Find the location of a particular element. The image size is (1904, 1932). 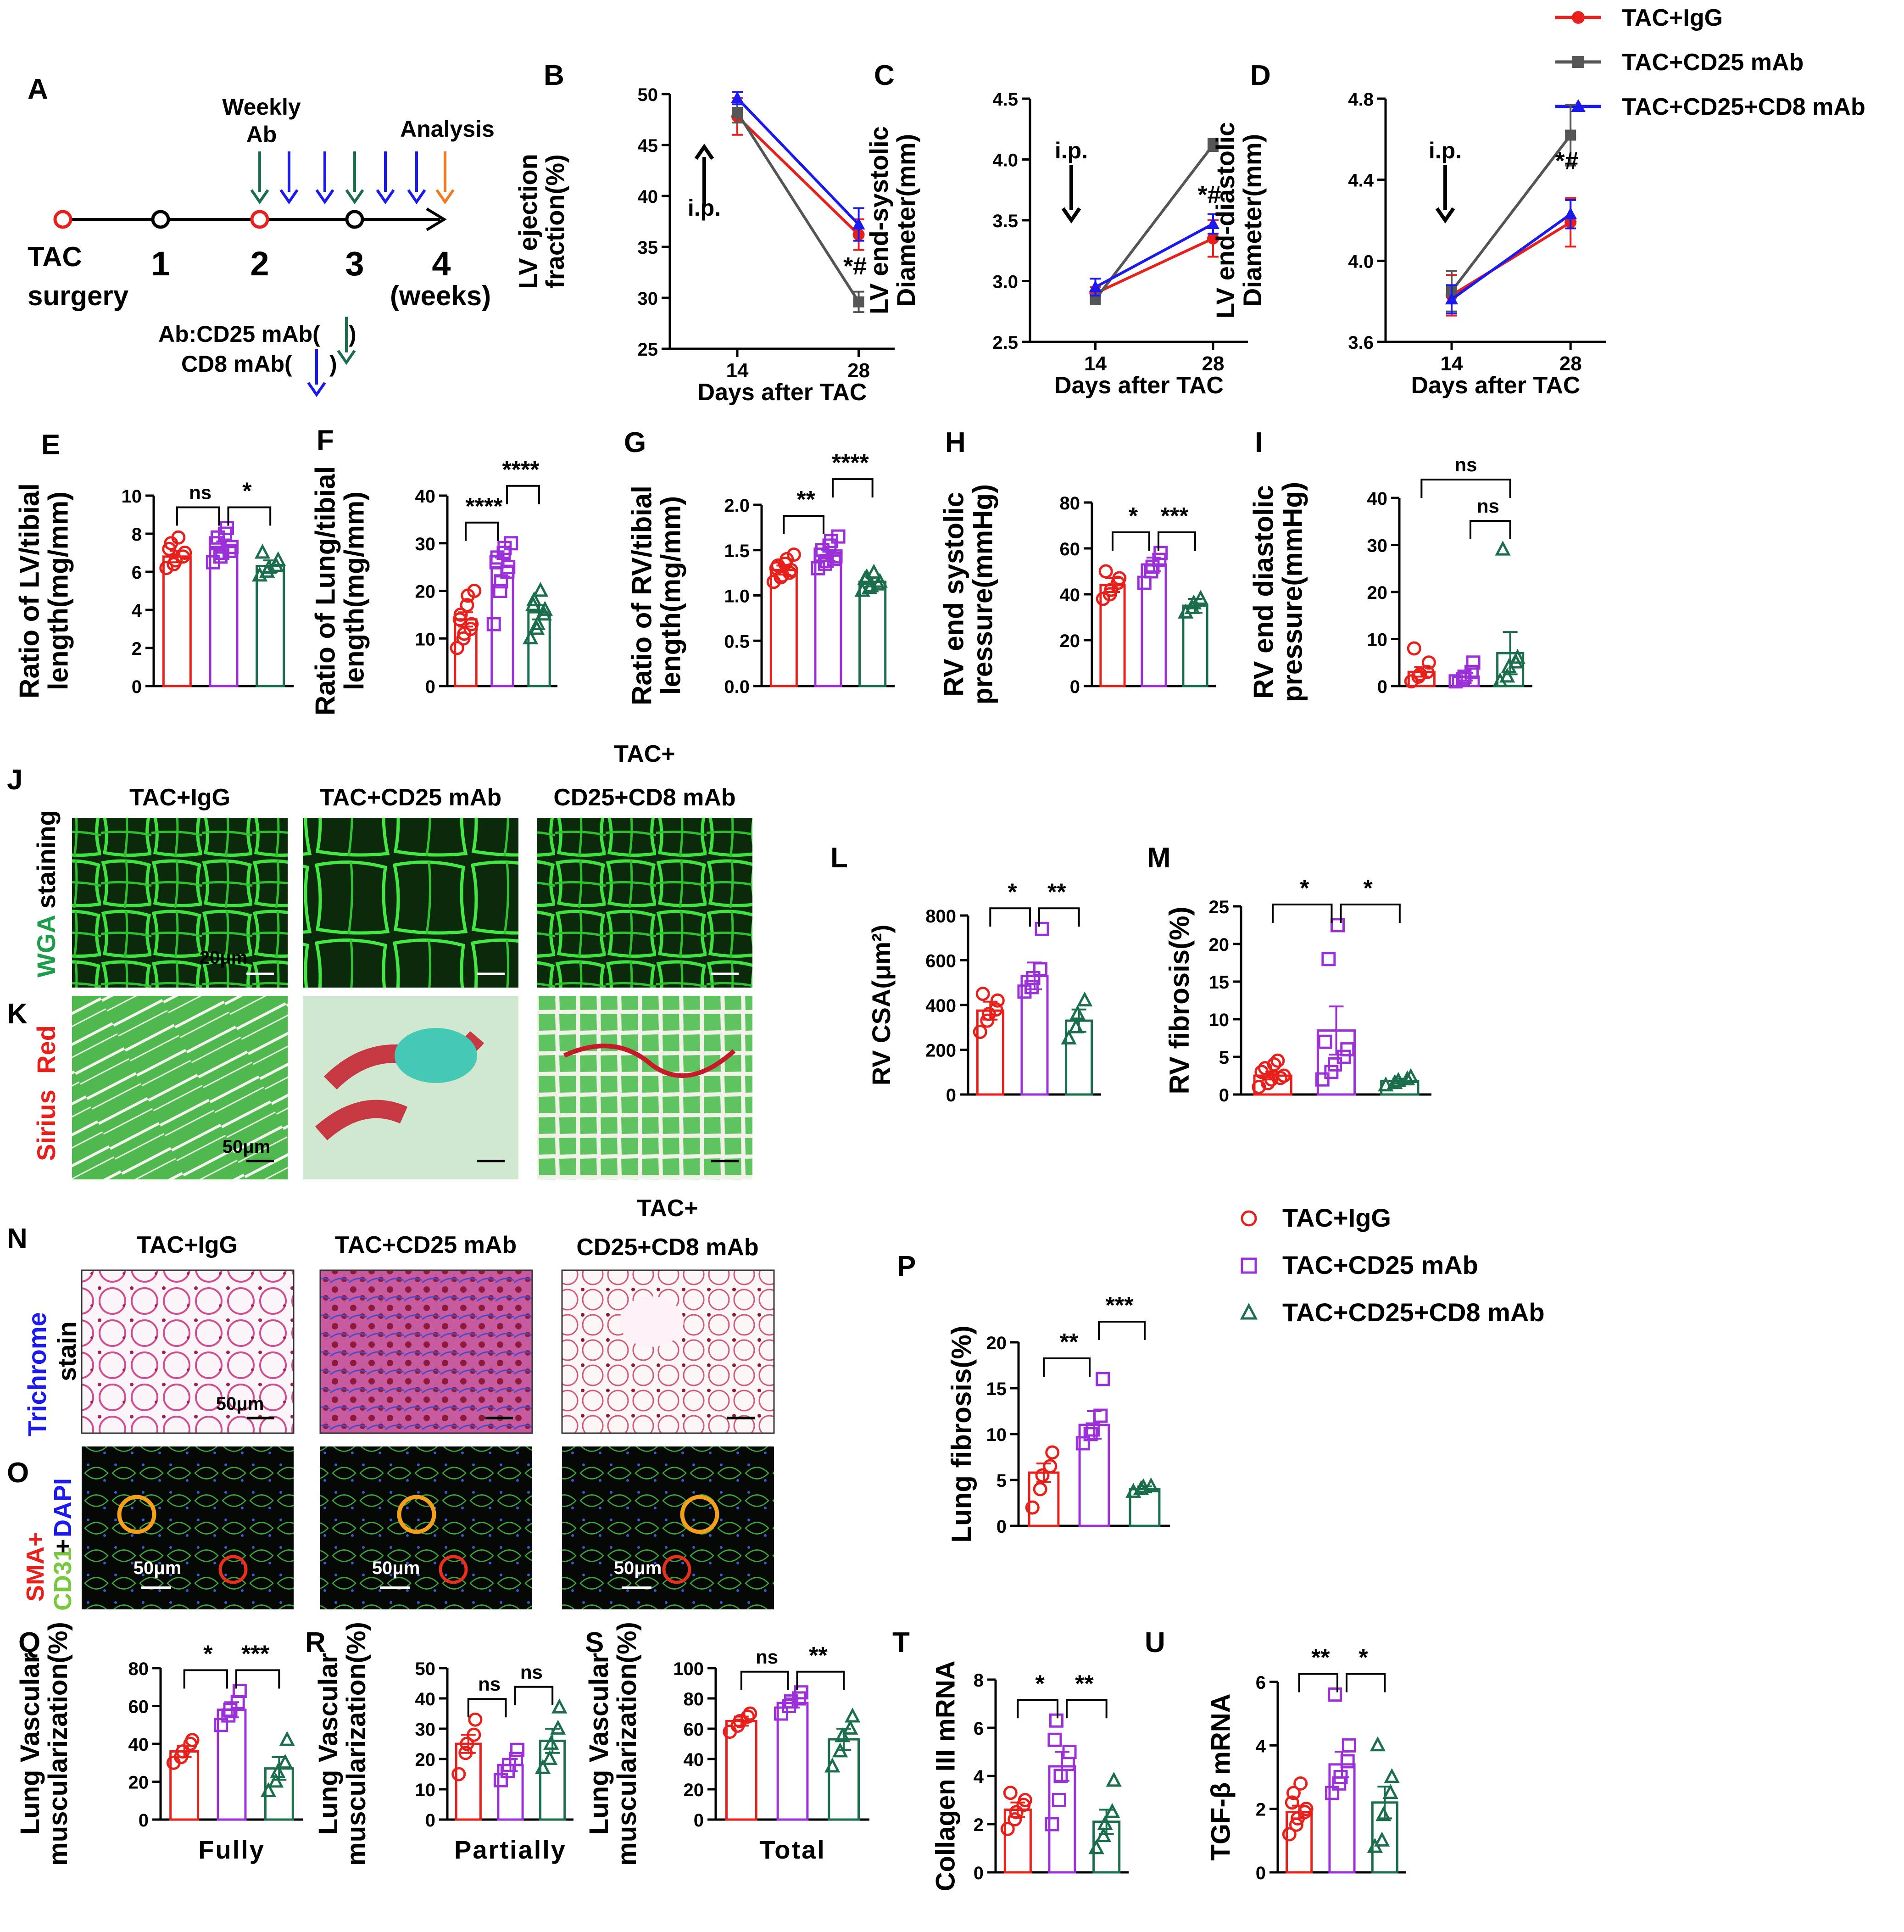

y-tick-label: 5 is located at coordinates (1224, 1058).